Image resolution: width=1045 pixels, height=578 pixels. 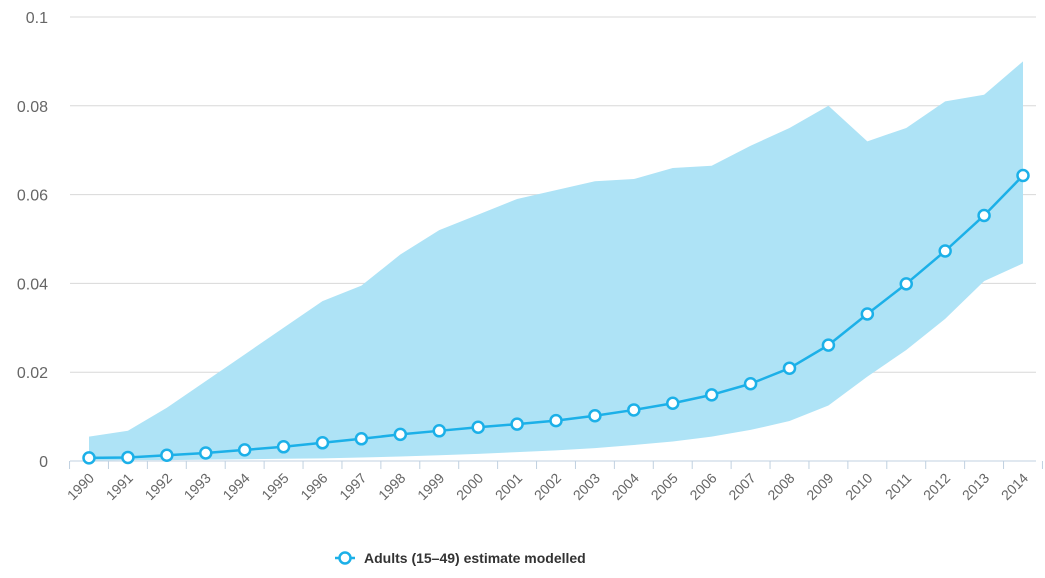 I want to click on x-tick-label: 2002, so click(x=547, y=486).